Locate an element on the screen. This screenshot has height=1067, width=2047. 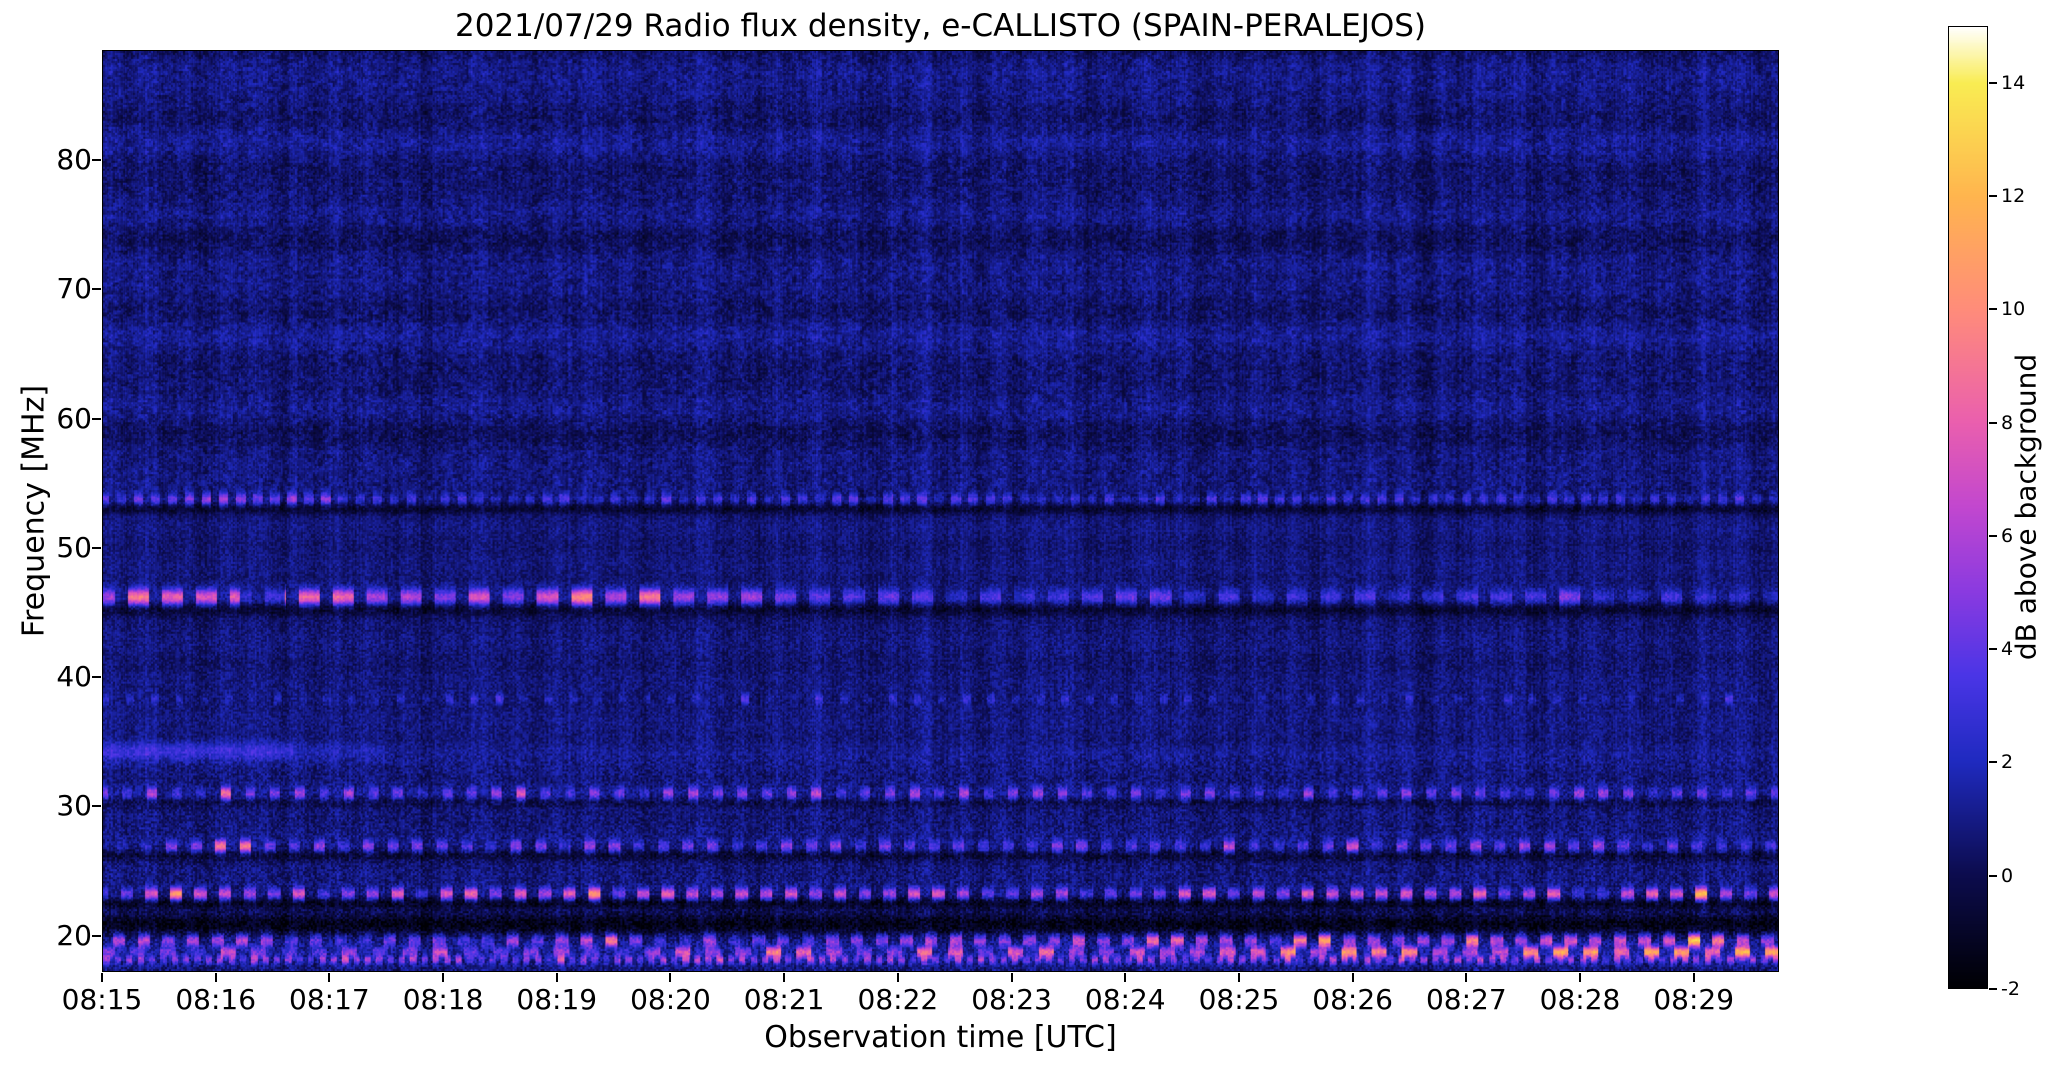
colorbar-tick-label: 12 is located at coordinates (2013, 195).